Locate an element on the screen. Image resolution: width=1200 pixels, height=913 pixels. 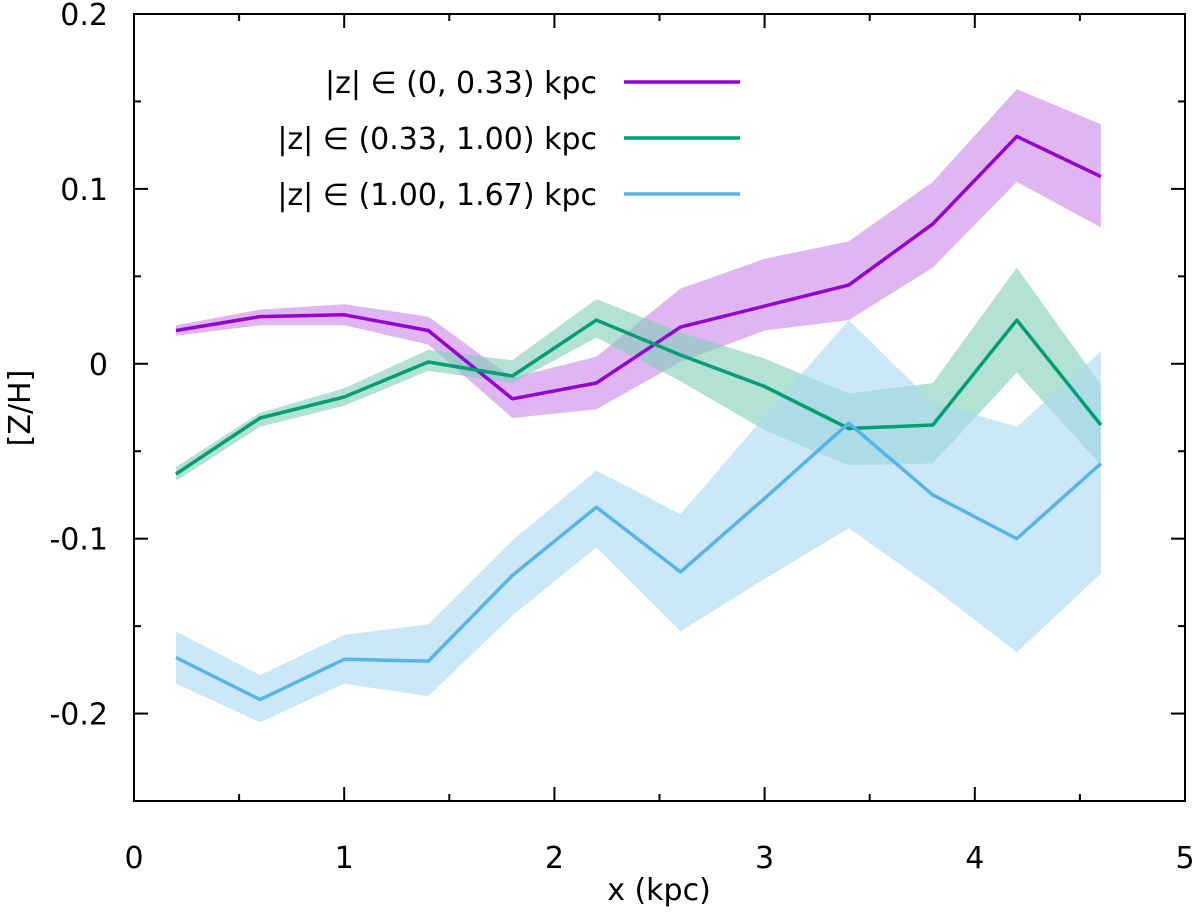
legend-label-series-2: |z| ∈ (0.33, 1.00) kpc is located at coordinates (437, 139).